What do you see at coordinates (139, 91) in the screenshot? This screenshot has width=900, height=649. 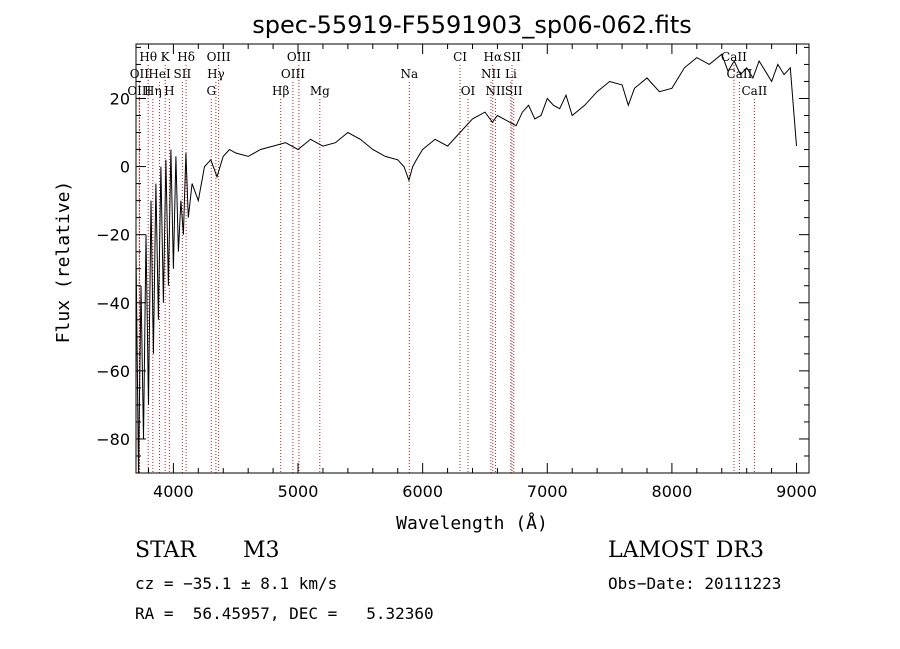 I see `line-label-18: OIII` at bounding box center [139, 91].